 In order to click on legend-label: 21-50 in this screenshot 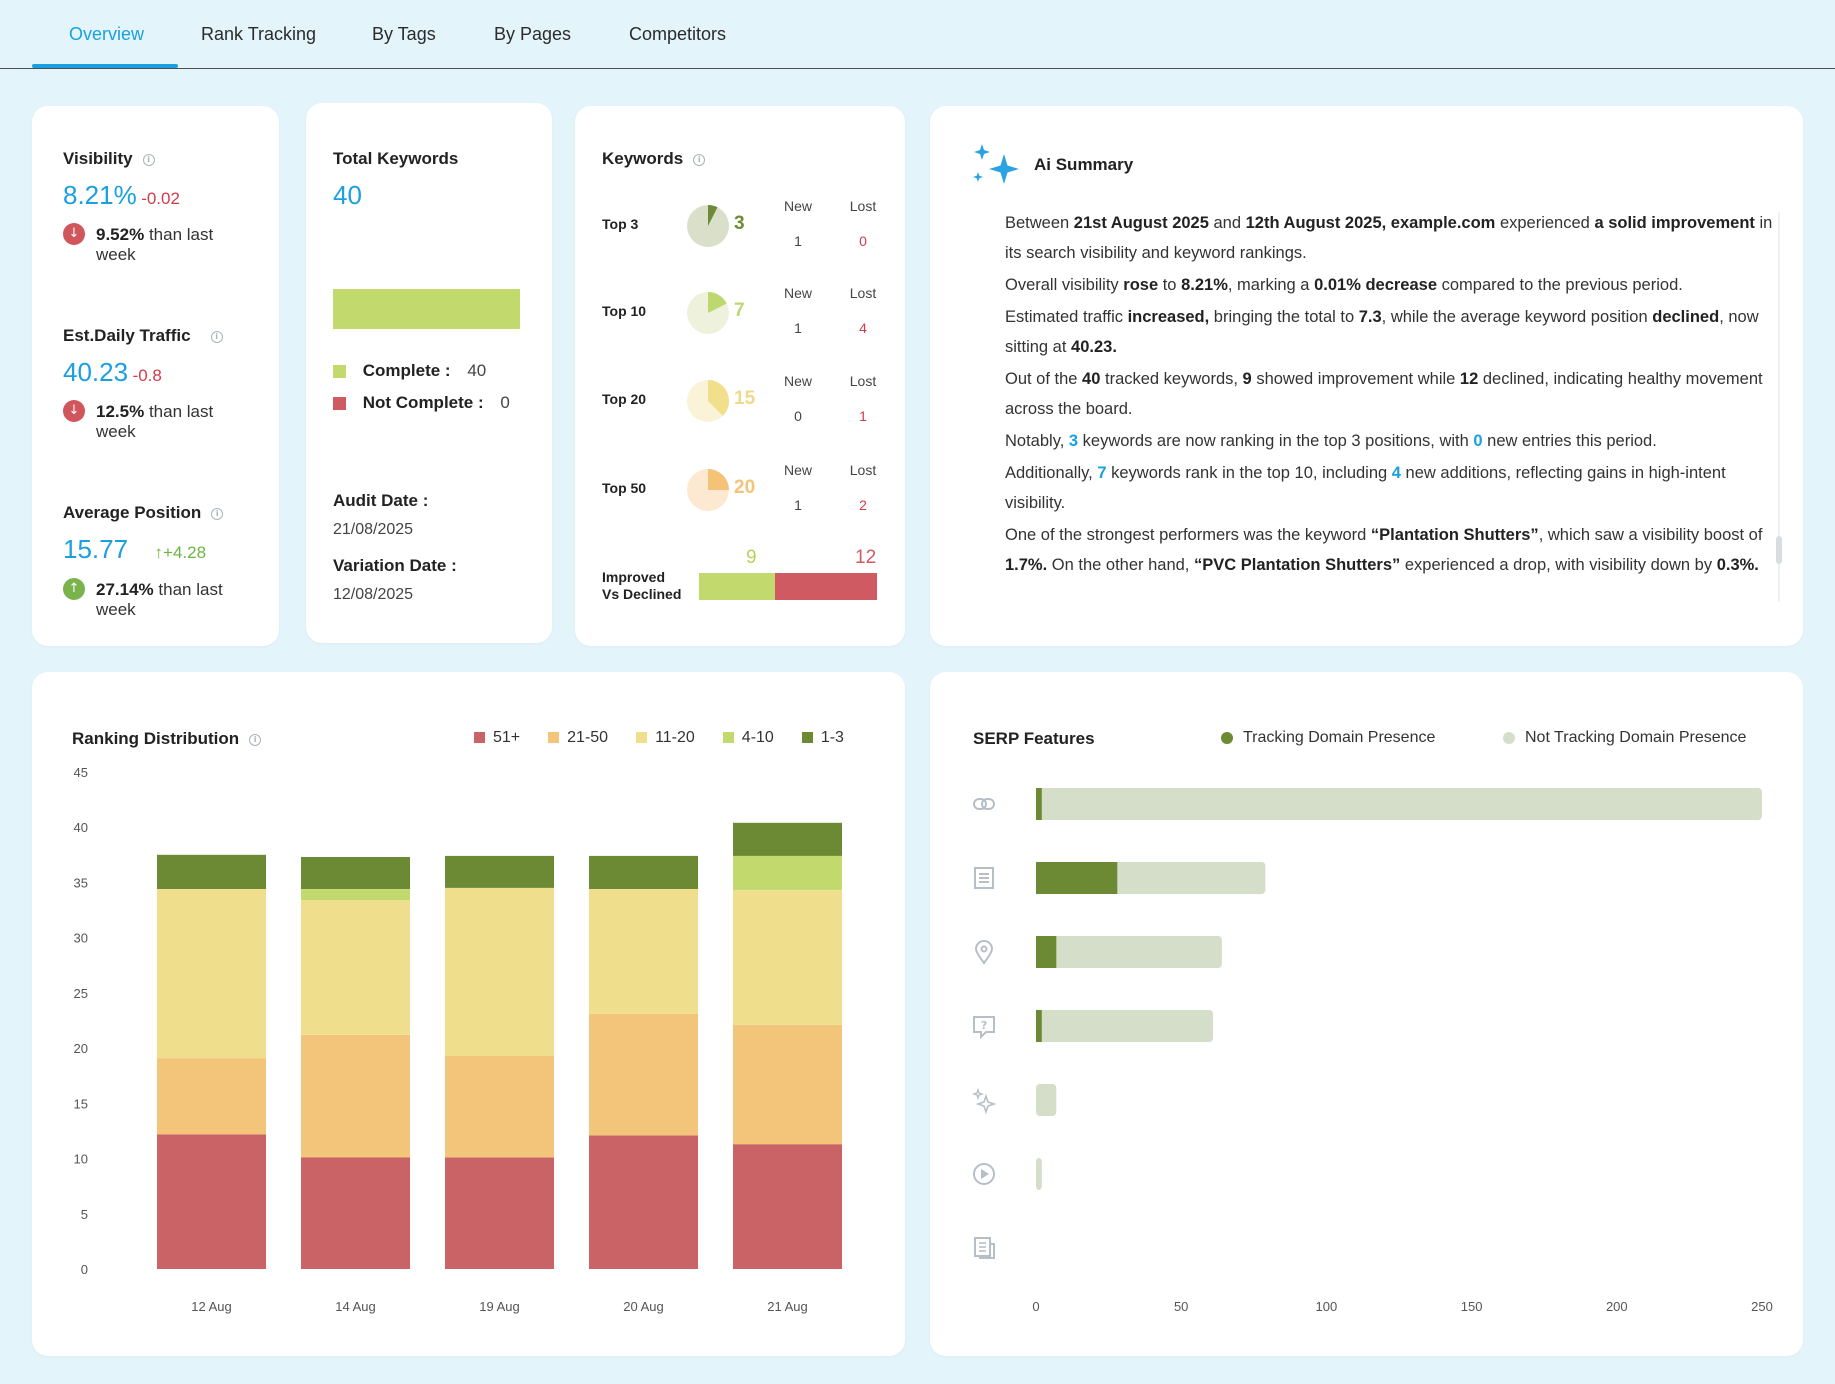, I will do `click(588, 737)`.